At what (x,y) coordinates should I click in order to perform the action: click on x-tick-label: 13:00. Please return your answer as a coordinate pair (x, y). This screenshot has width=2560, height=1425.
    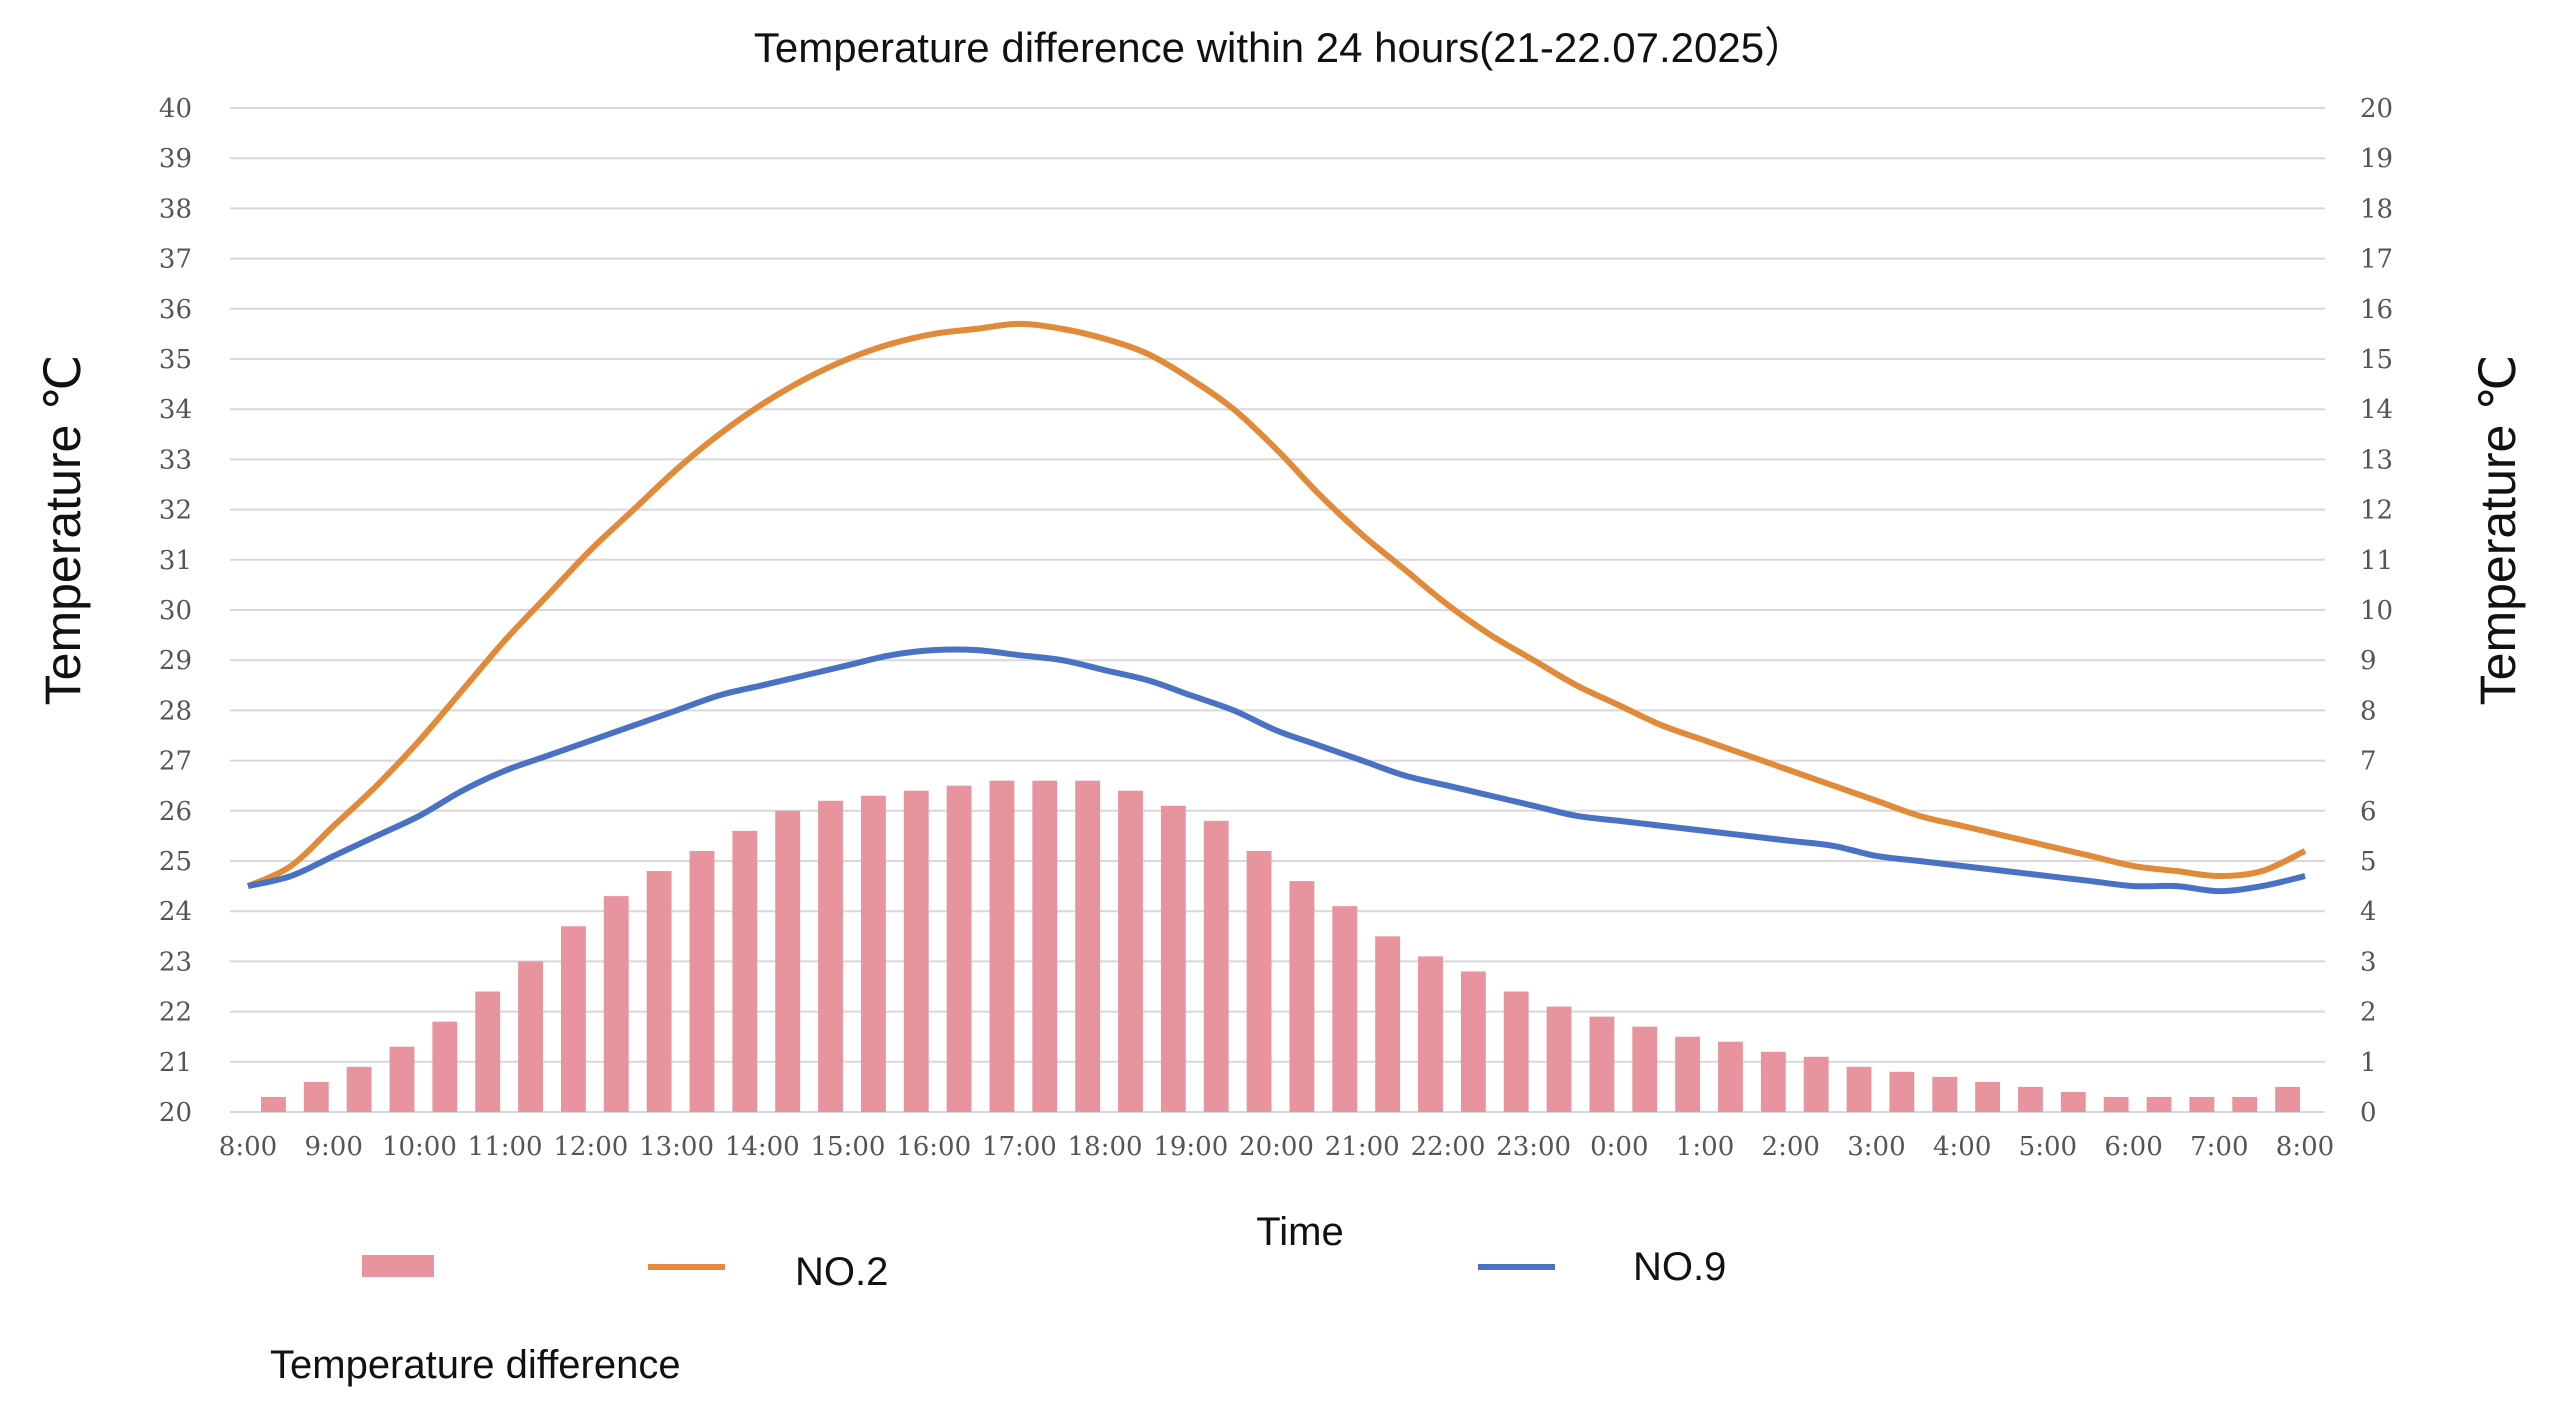
    Looking at the image, I should click on (676, 1147).